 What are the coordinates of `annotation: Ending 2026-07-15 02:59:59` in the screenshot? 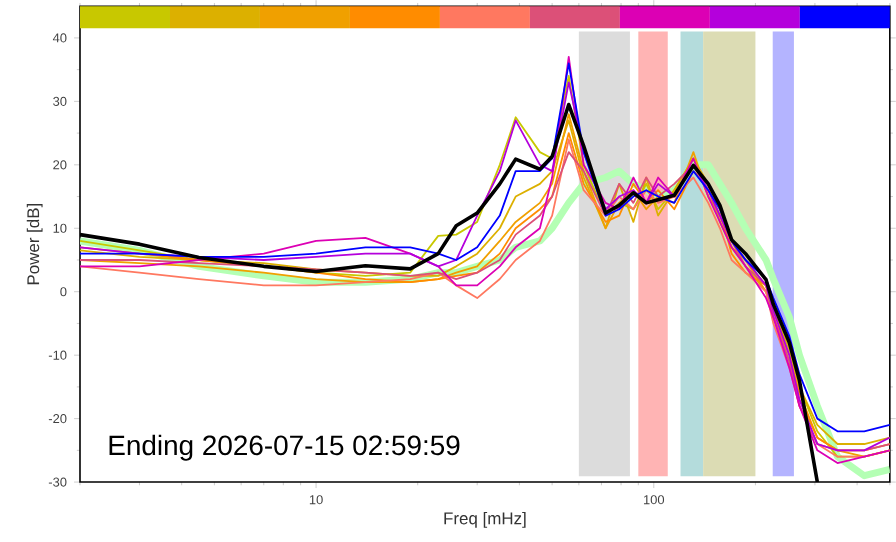 It's located at (284, 447).